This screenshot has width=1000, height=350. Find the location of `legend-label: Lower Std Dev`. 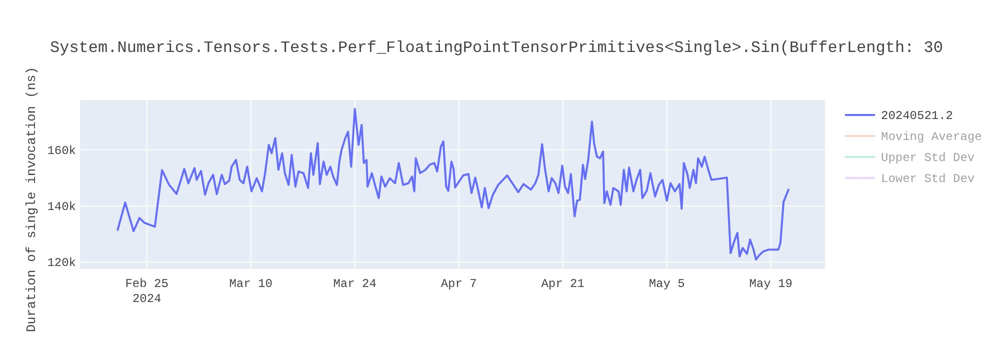

legend-label: Lower Std Dev is located at coordinates (928, 179).